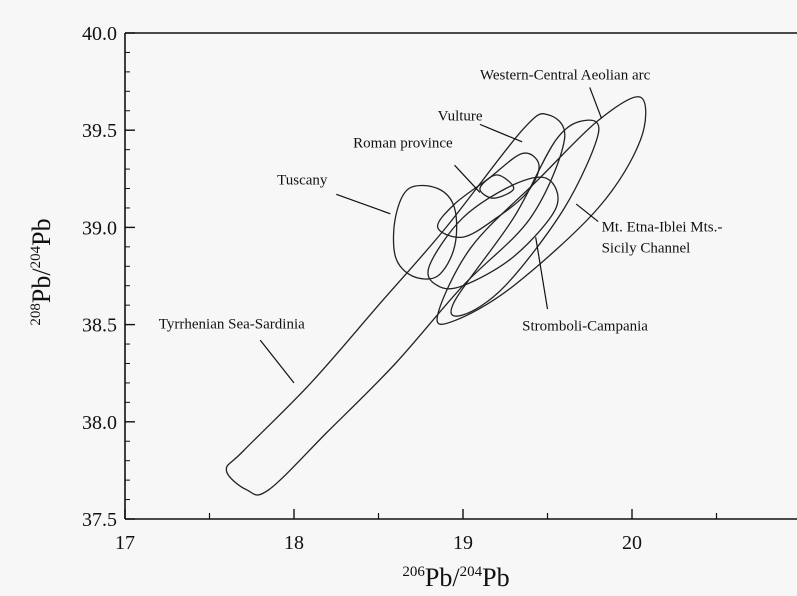 The width and height of the screenshot is (797, 596). Describe the element at coordinates (99, 34) in the screenshot. I see `y-tick-label: 40.0` at that location.